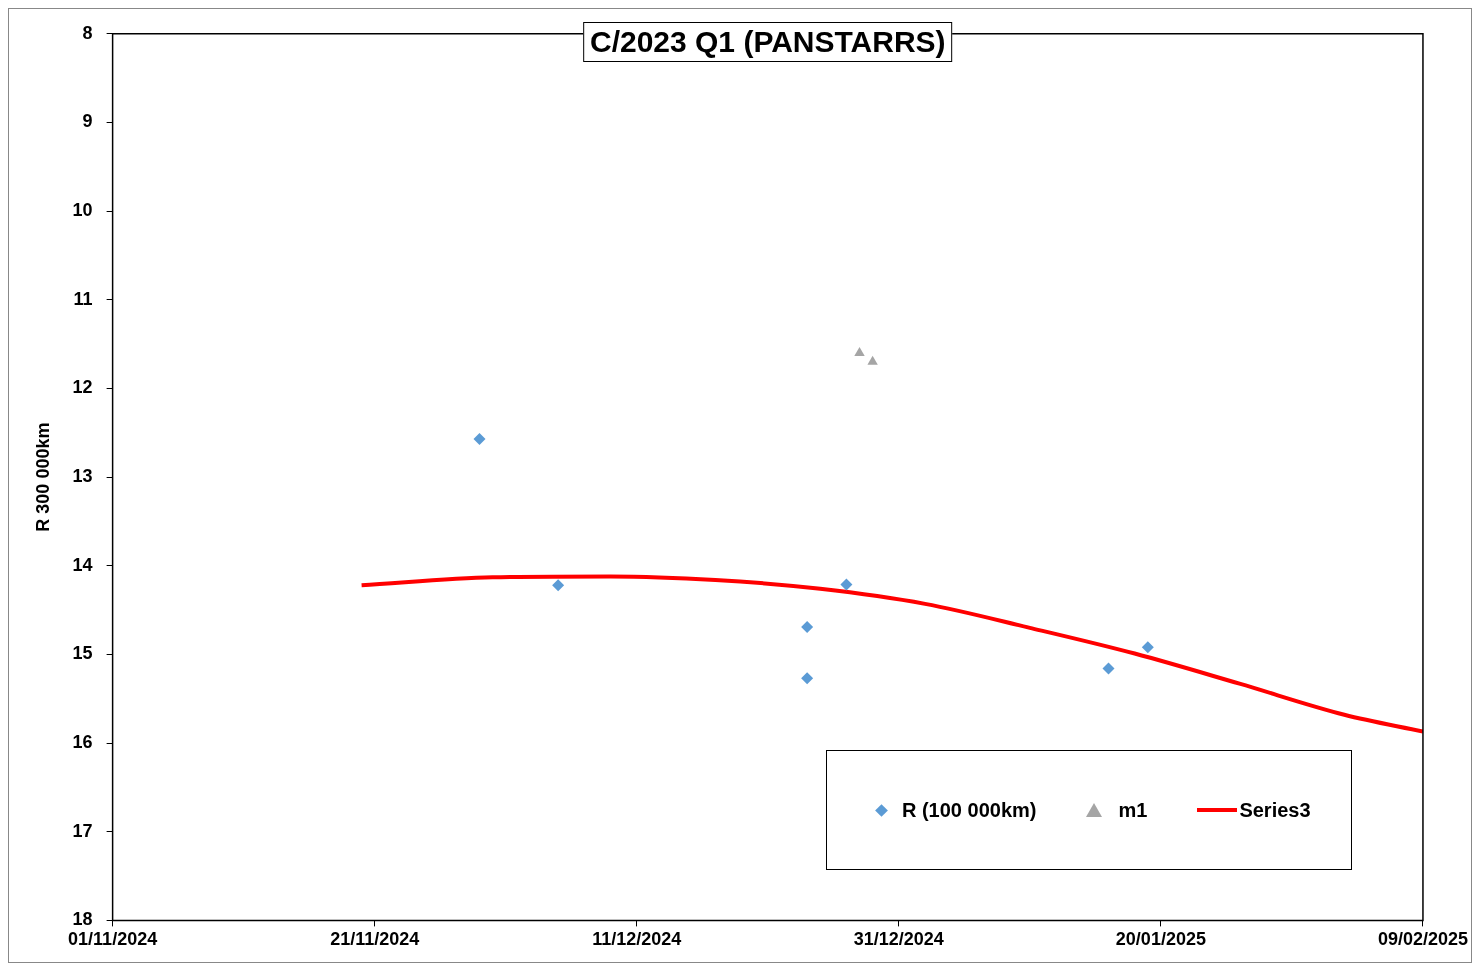 The width and height of the screenshot is (1480, 973). I want to click on x-tick-label: 20/01/2025, so click(1160, 939).